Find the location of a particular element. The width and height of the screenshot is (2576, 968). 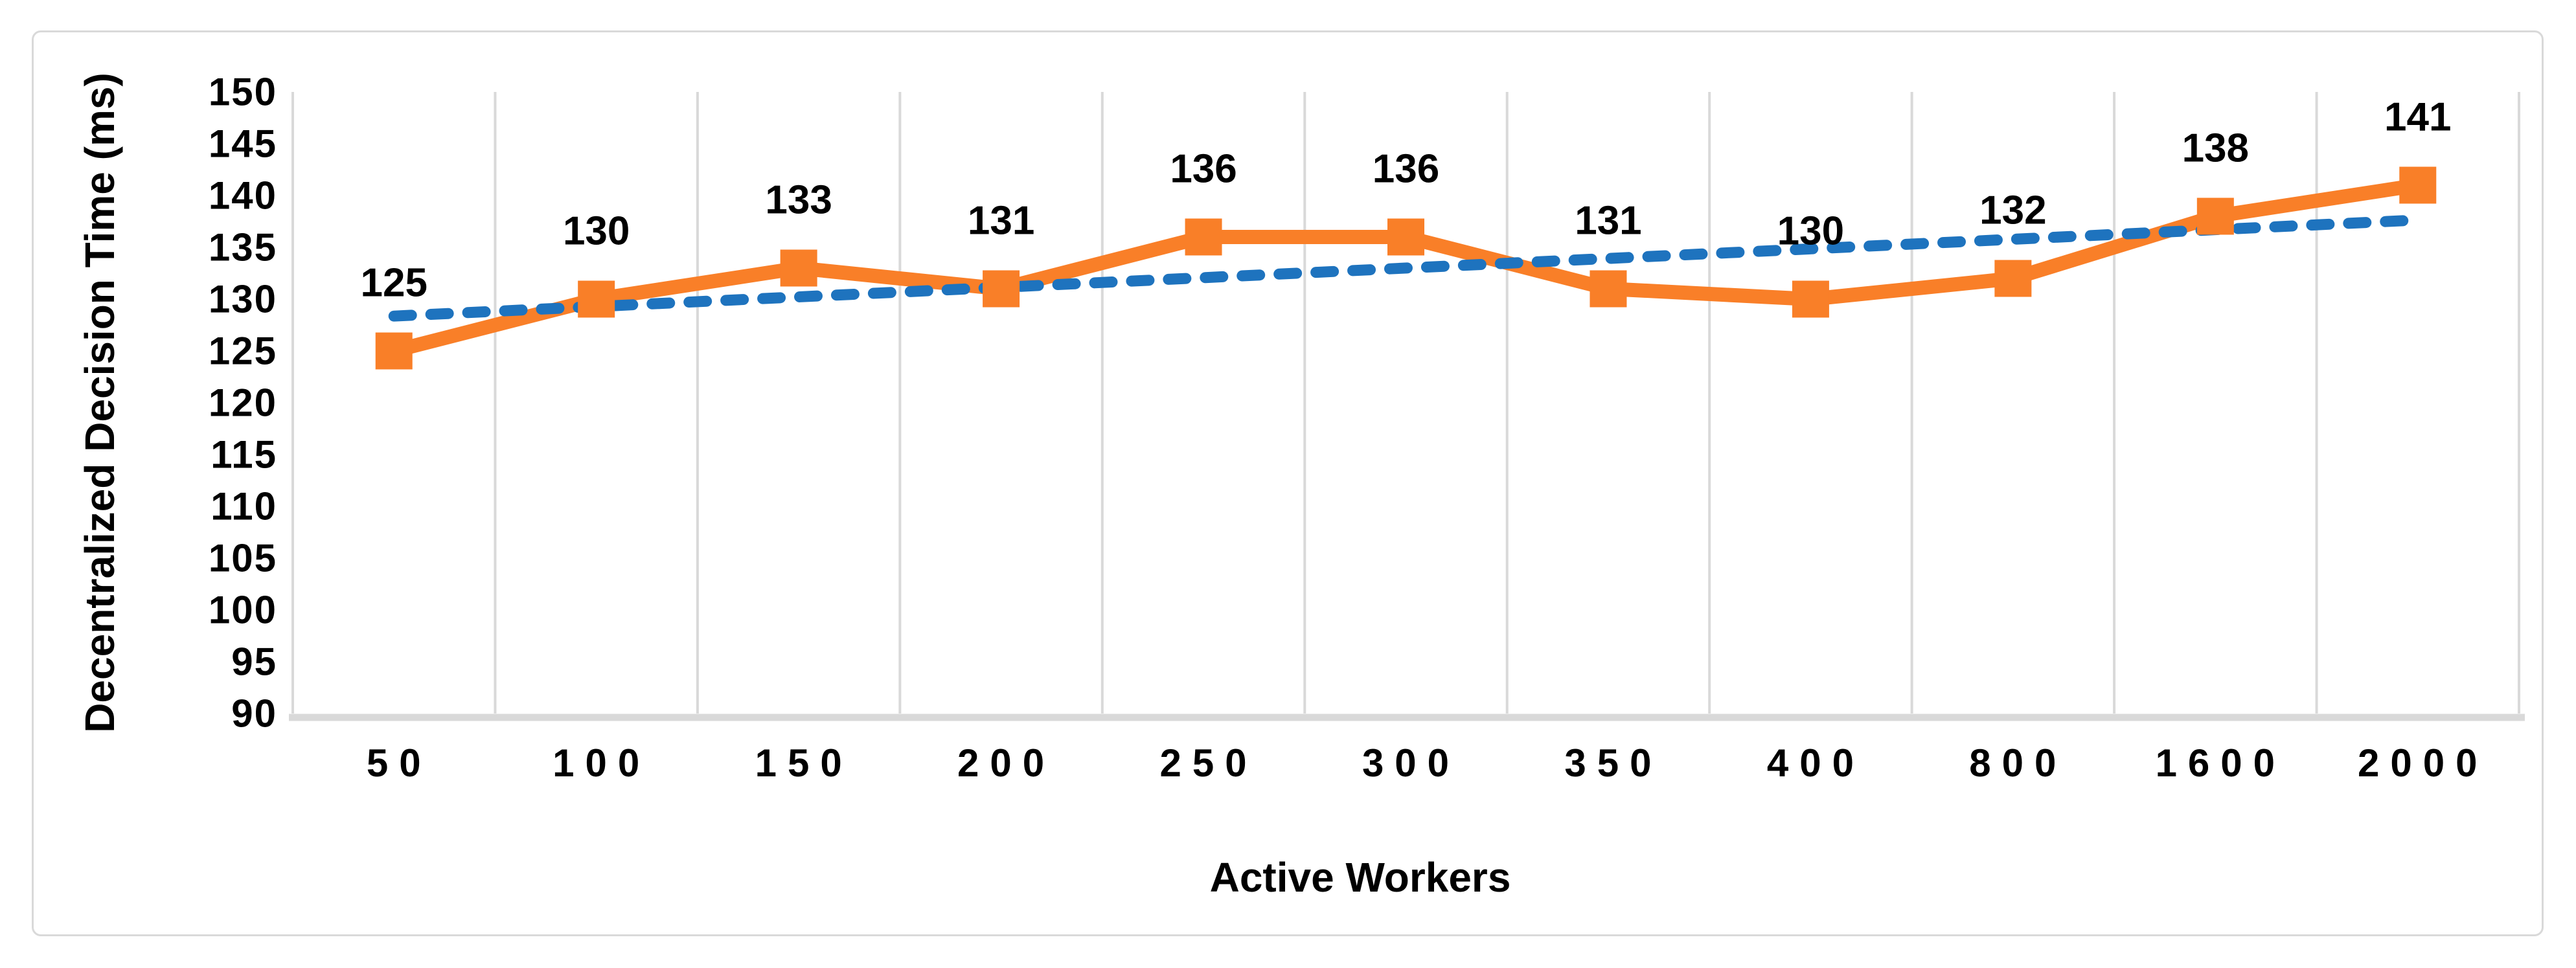

y-tick-label: 140 is located at coordinates (243, 196).